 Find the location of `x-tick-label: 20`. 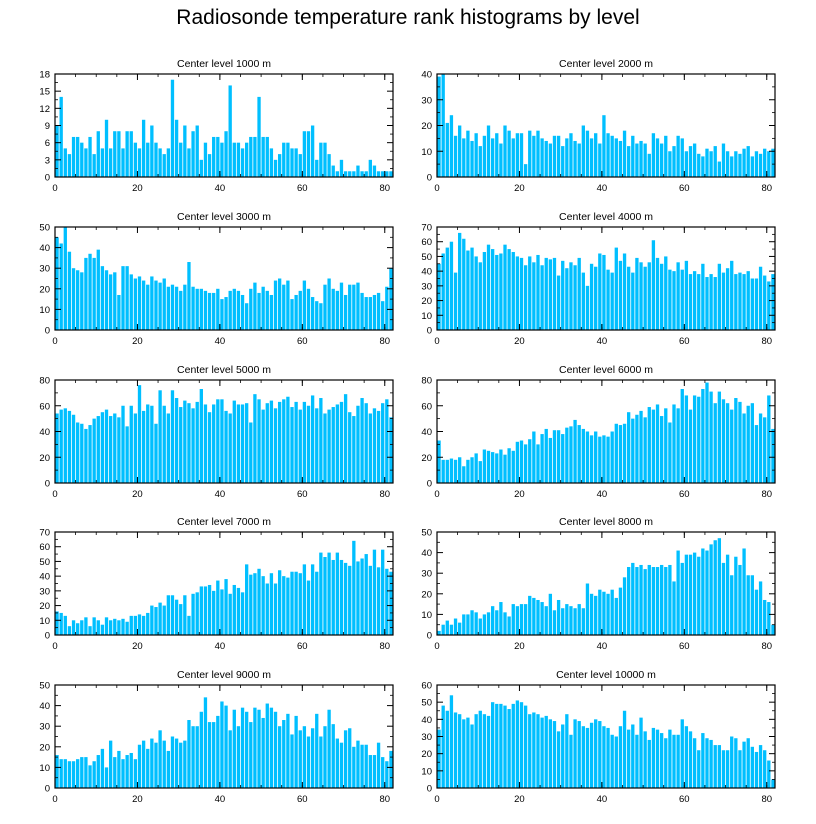

x-tick-label: 20 is located at coordinates (519, 188).